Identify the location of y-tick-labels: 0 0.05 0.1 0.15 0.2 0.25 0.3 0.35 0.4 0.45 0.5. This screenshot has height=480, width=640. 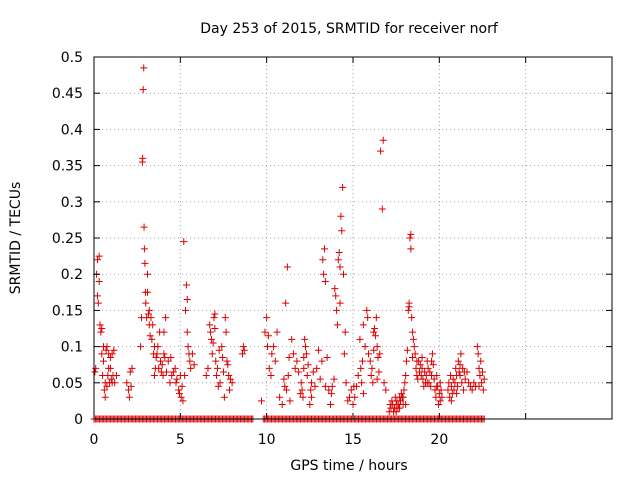
(67, 239).